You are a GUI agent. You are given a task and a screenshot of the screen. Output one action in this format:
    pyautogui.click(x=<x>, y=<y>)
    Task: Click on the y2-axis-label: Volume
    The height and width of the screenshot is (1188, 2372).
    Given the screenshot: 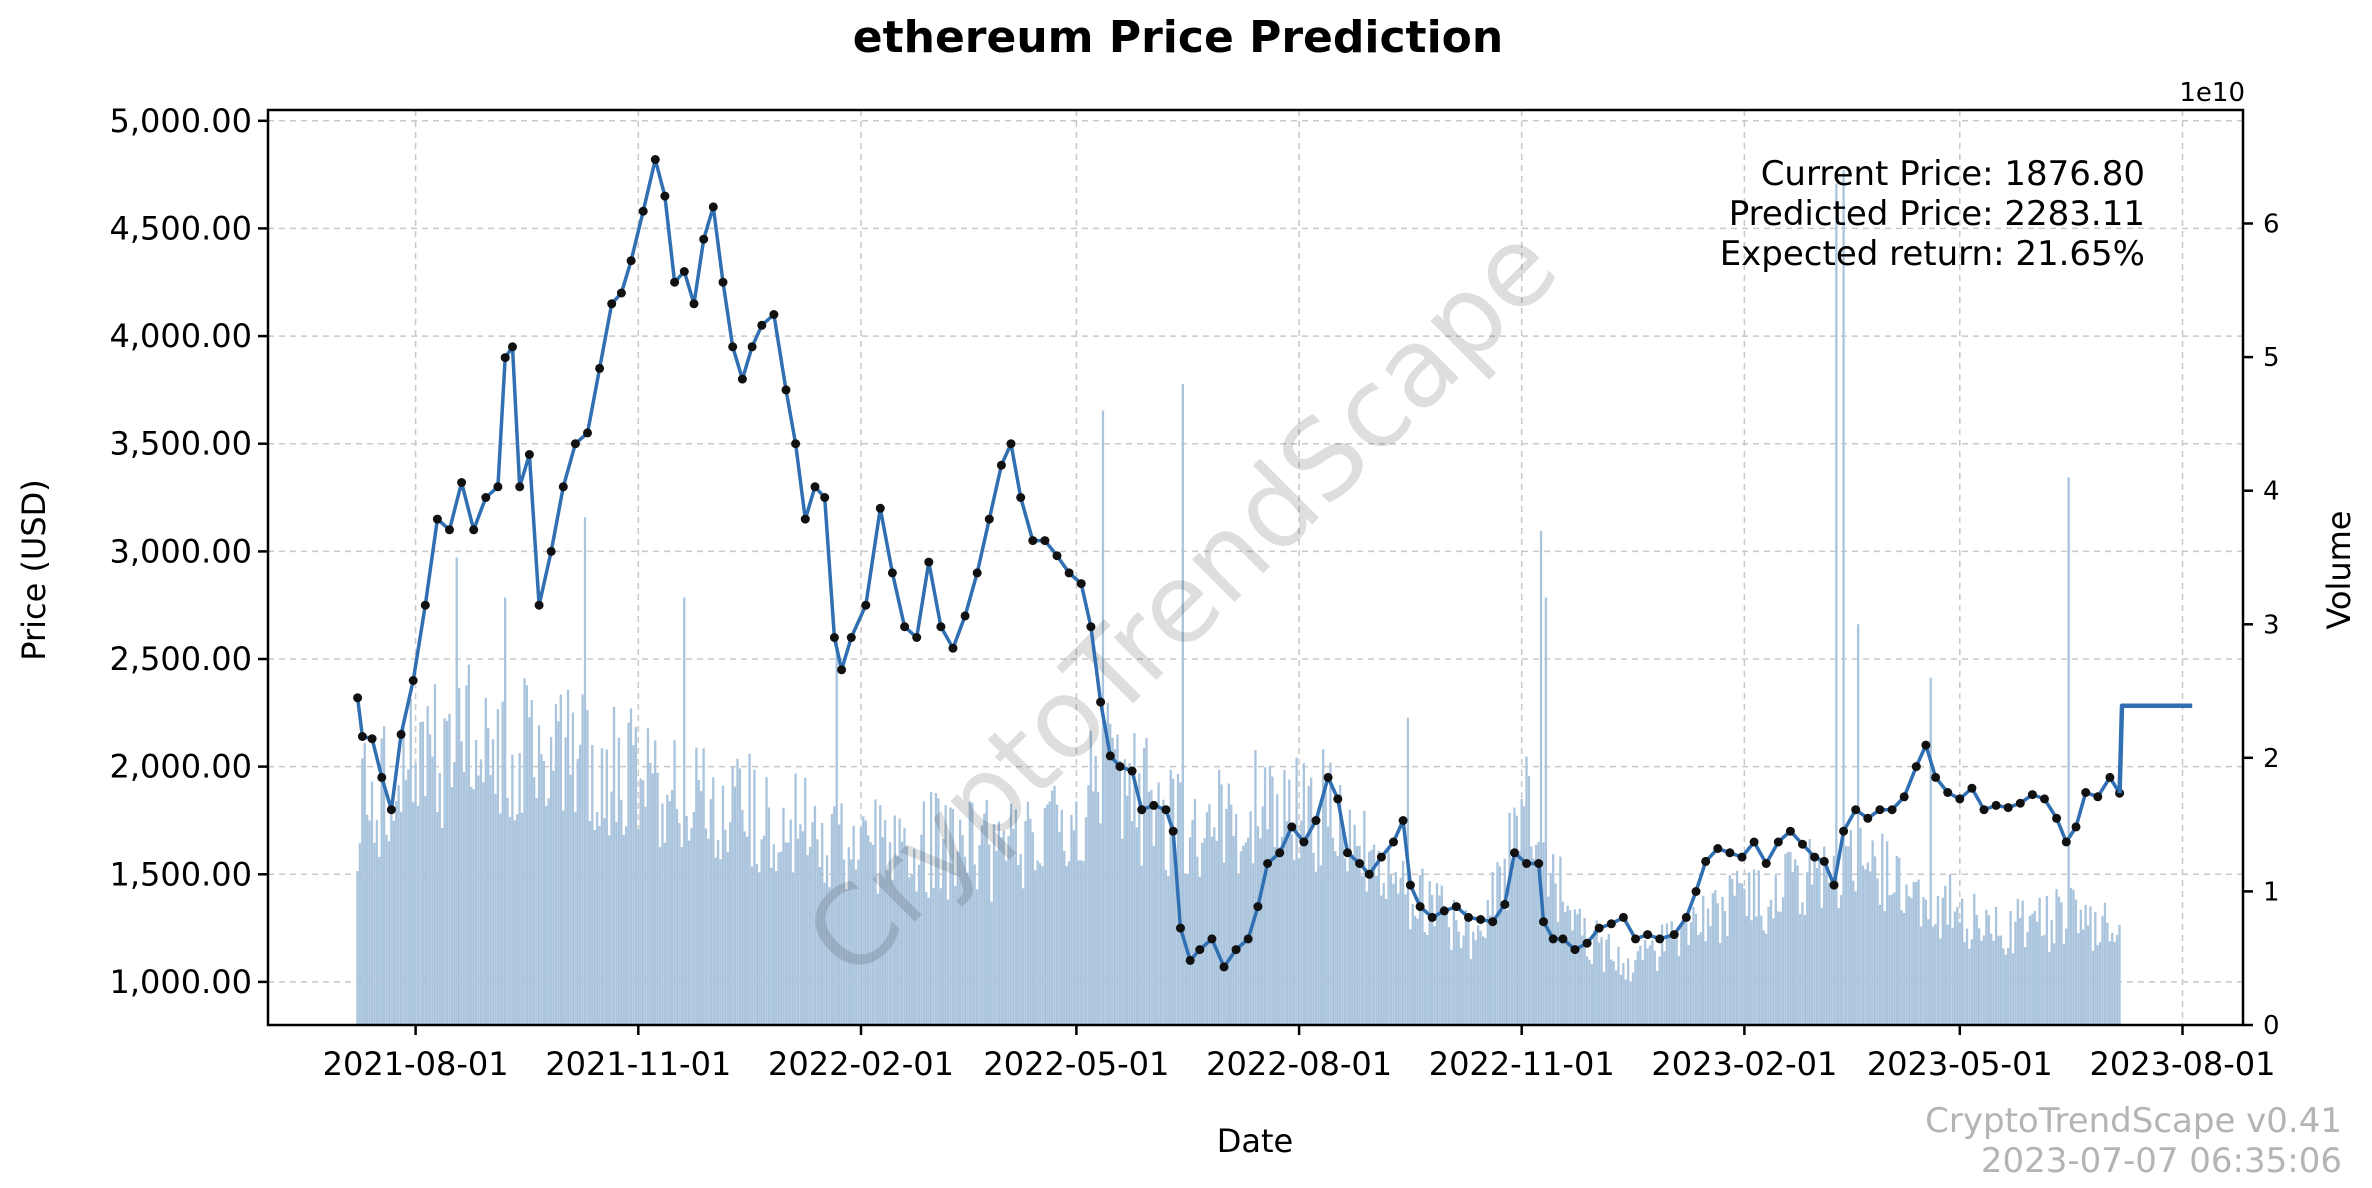 What is the action you would take?
    pyautogui.click(x=2339, y=569)
    